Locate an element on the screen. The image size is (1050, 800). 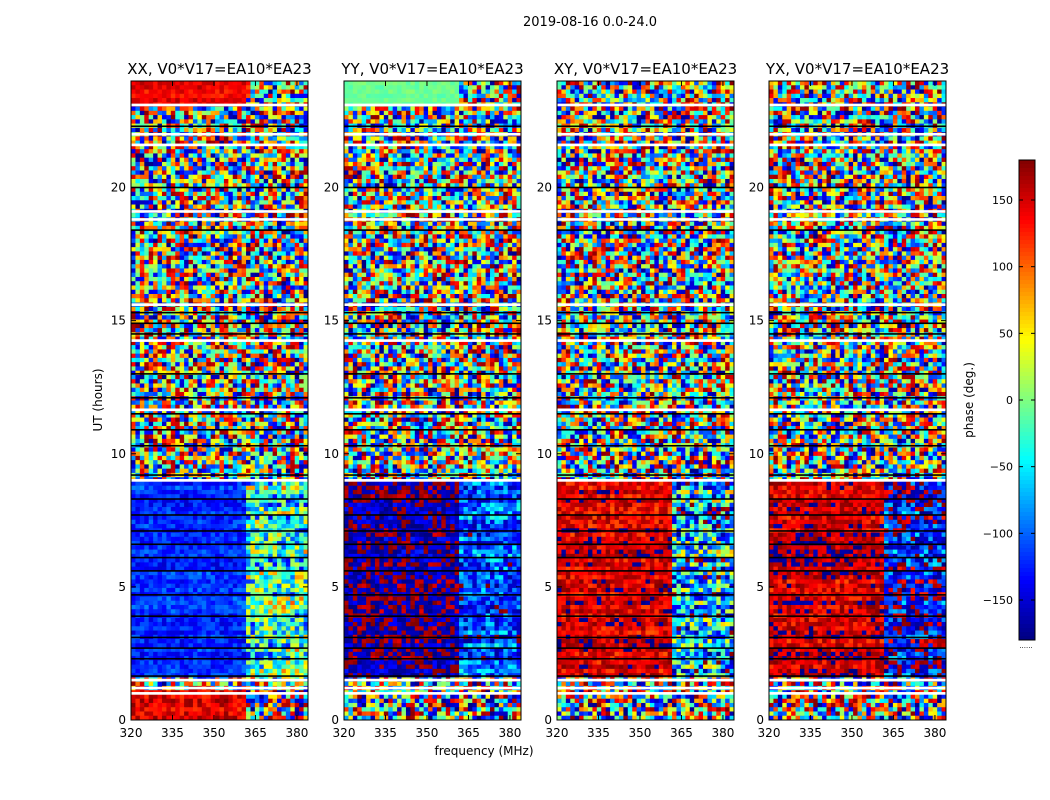
panel-frame is located at coordinates (645, 400).